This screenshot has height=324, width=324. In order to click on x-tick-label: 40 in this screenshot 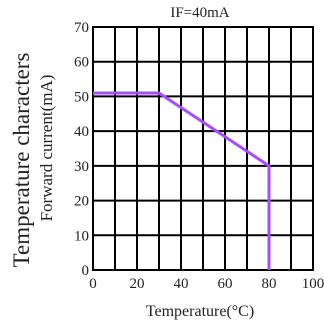, I will do `click(181, 284)`.